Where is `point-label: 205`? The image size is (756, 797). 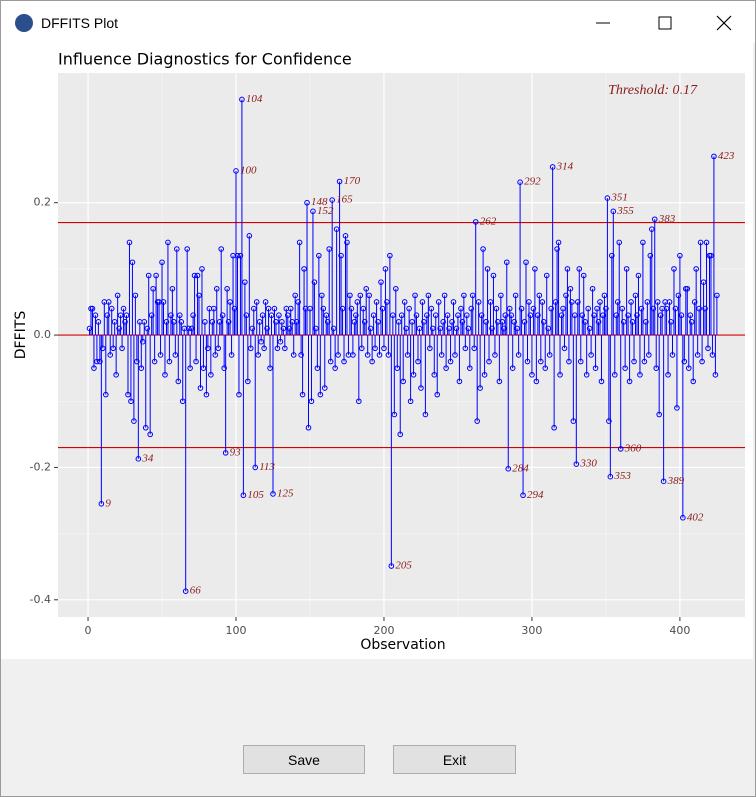 point-label: 205 is located at coordinates (403, 566).